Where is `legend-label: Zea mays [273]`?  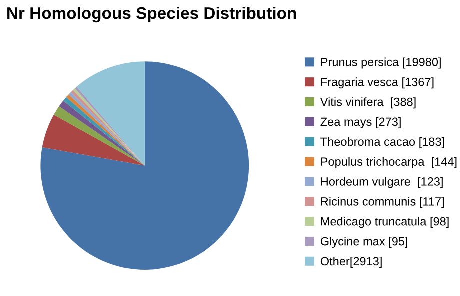
legend-label: Zea mays [273] is located at coordinates (360, 122).